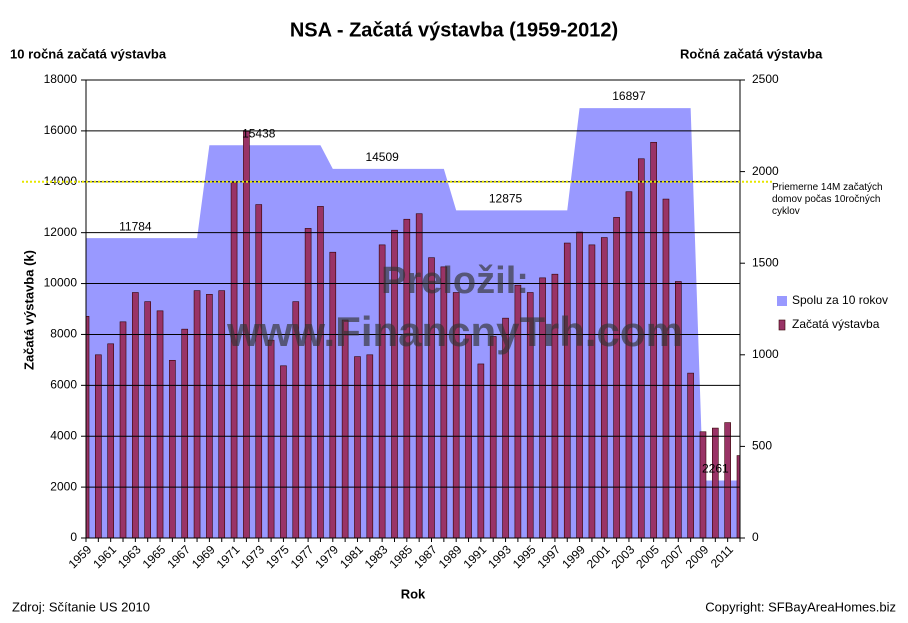 The image size is (908, 623). Describe the element at coordinates (573, 556) in the screenshot. I see `x-tick-label: 1999` at that location.